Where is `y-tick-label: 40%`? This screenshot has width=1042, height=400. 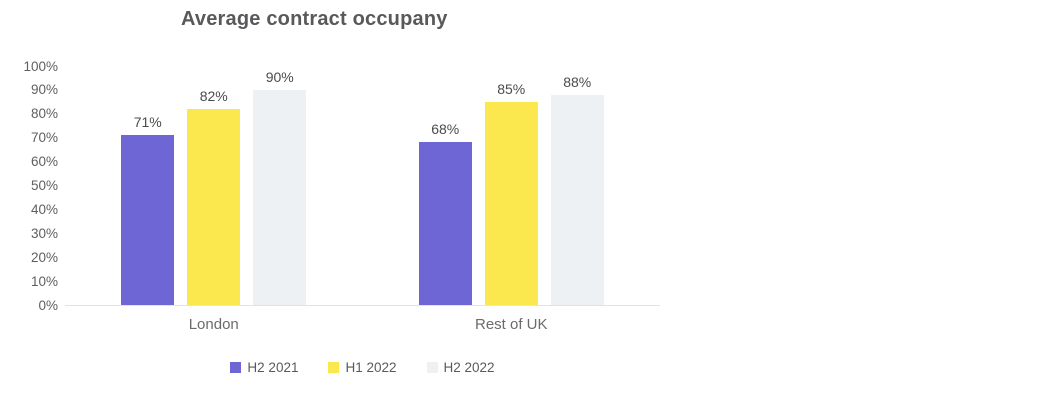 y-tick-label: 40% is located at coordinates (44, 209).